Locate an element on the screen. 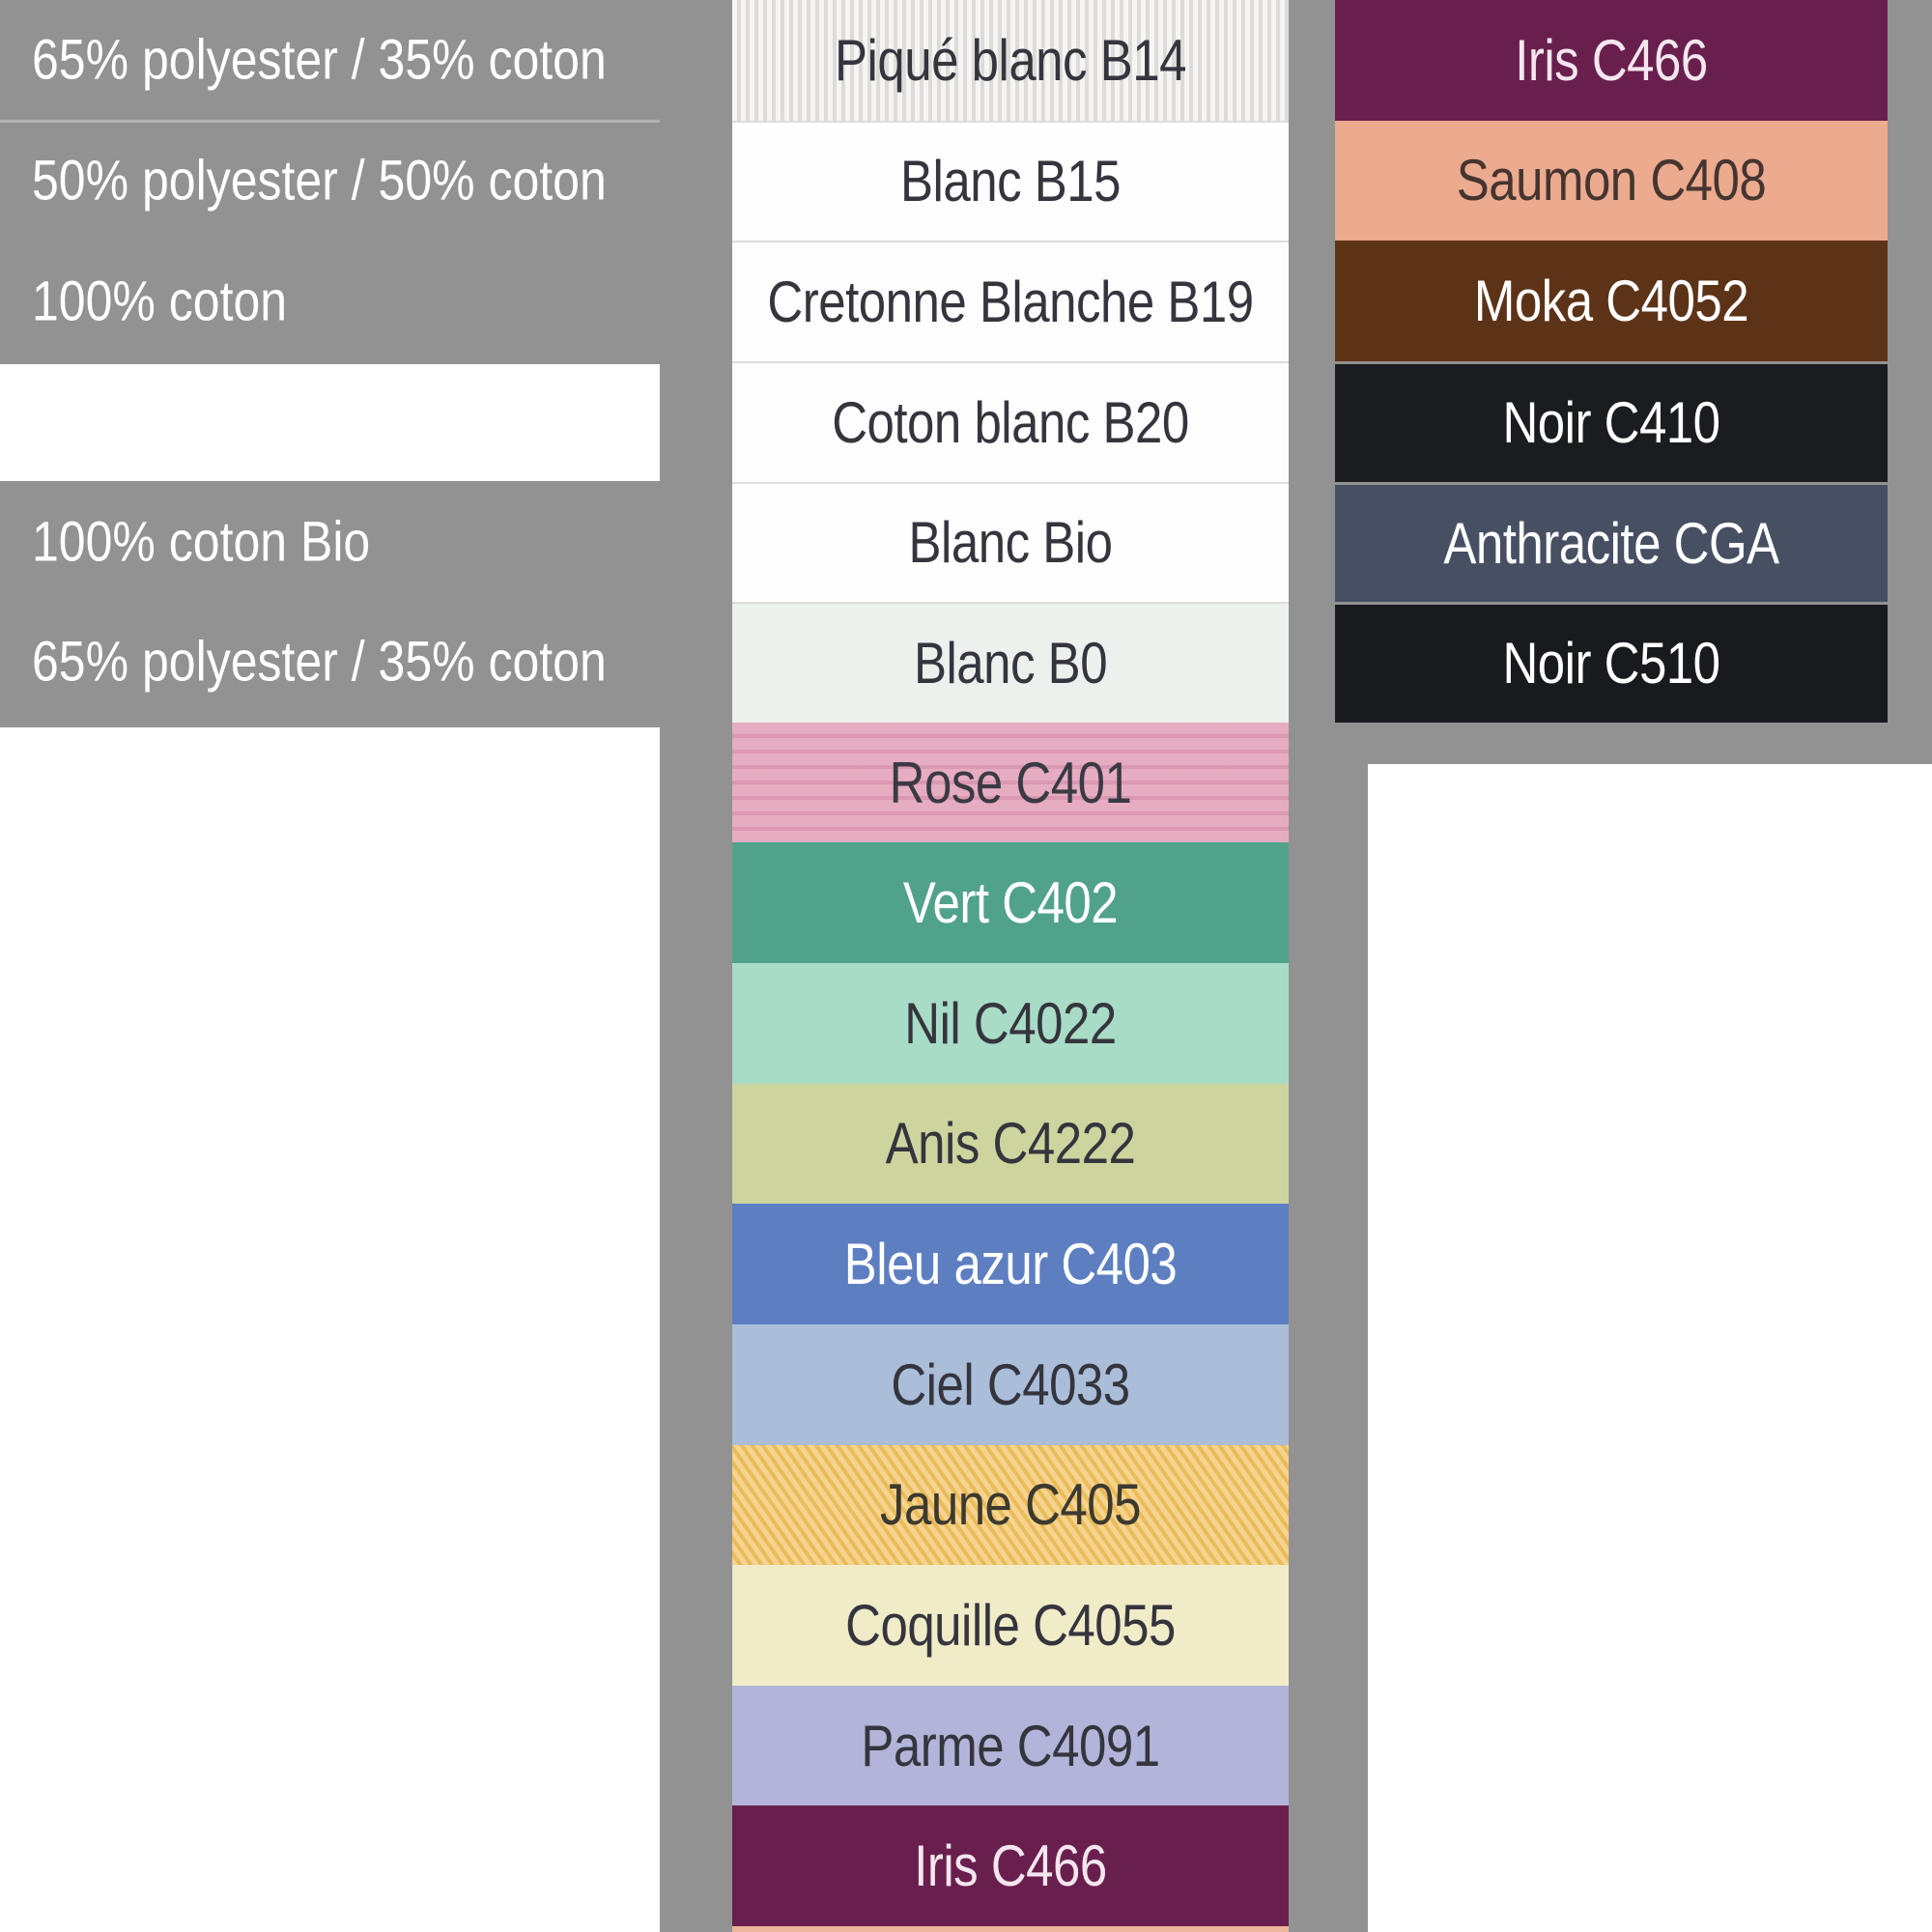 This screenshot has width=1932, height=1932. swatch-label: Blanc Bio is located at coordinates (1011, 543).